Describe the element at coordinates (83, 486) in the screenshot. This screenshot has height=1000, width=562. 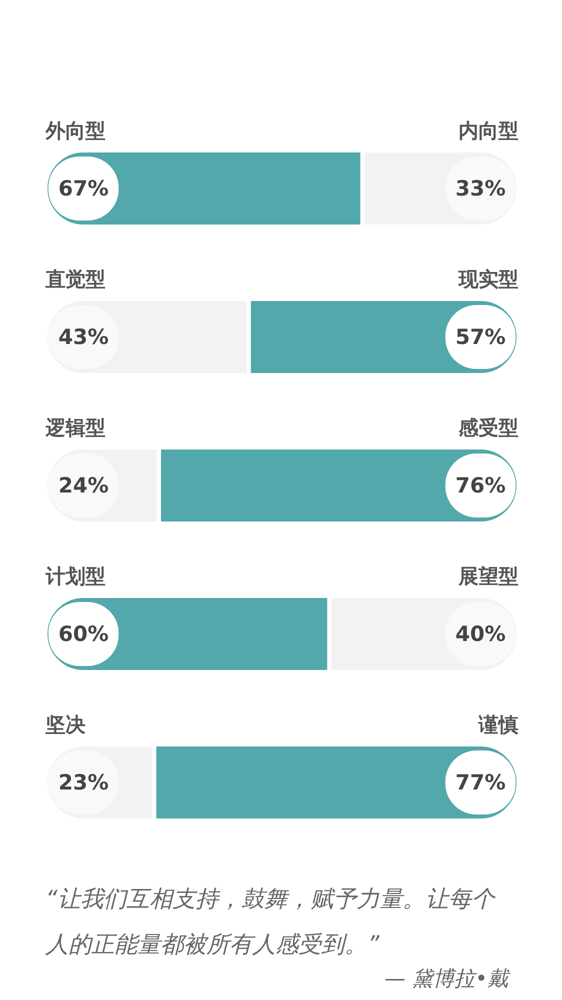
I see `data-label: 24%` at that location.